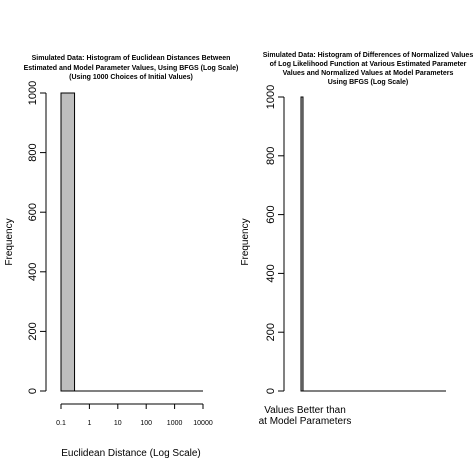 The width and height of the screenshot is (474, 472). Describe the element at coordinates (302, 244) in the screenshot. I see `right-histogram-bar` at that location.